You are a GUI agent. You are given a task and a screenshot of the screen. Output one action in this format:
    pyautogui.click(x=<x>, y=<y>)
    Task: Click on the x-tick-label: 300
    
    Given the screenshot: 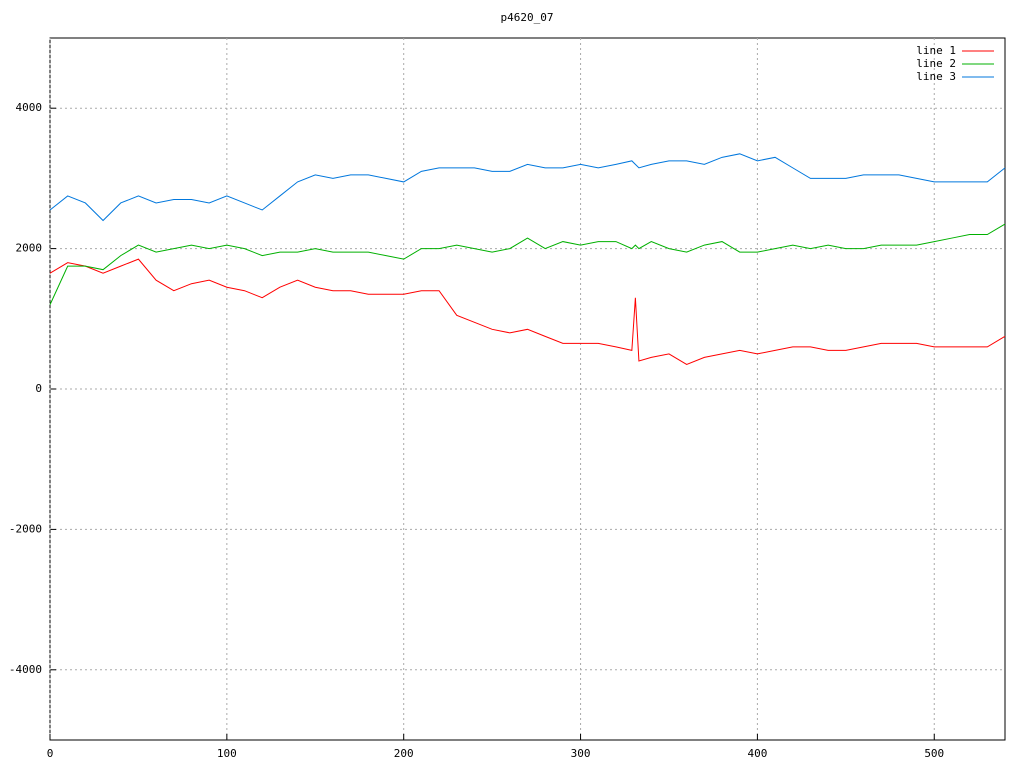 What is the action you would take?
    pyautogui.click(x=581, y=753)
    